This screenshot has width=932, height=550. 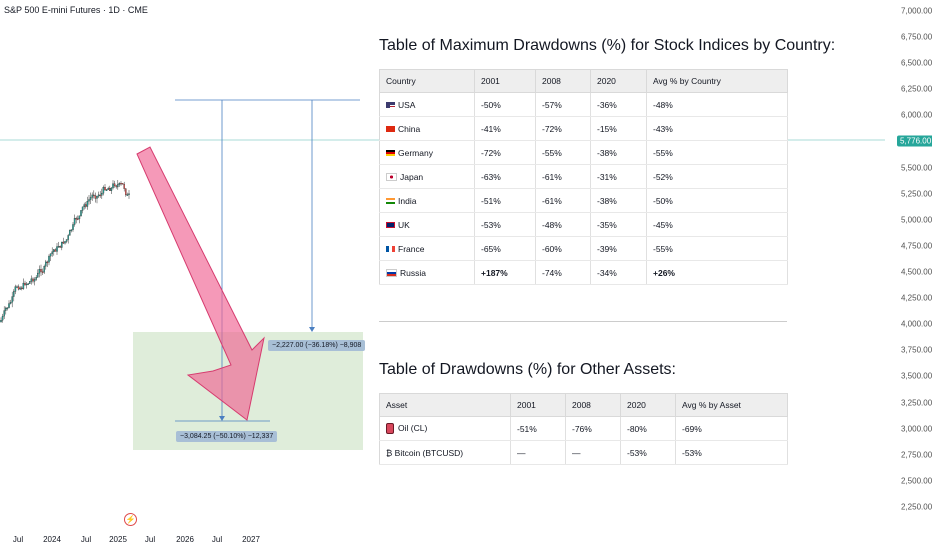 What do you see at coordinates (916, 429) in the screenshot?
I see `price-tick-label: 3,000.00` at bounding box center [916, 429].